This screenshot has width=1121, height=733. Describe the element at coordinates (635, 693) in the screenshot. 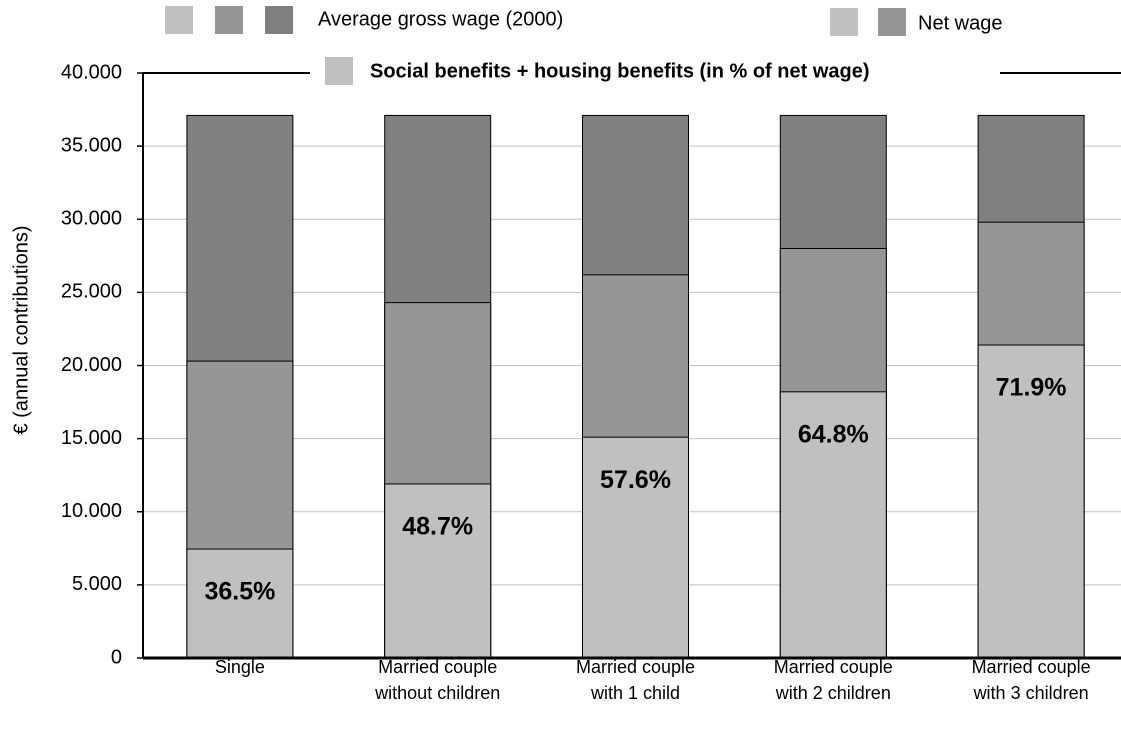

I see `x-tick-label: with 1 child` at that location.